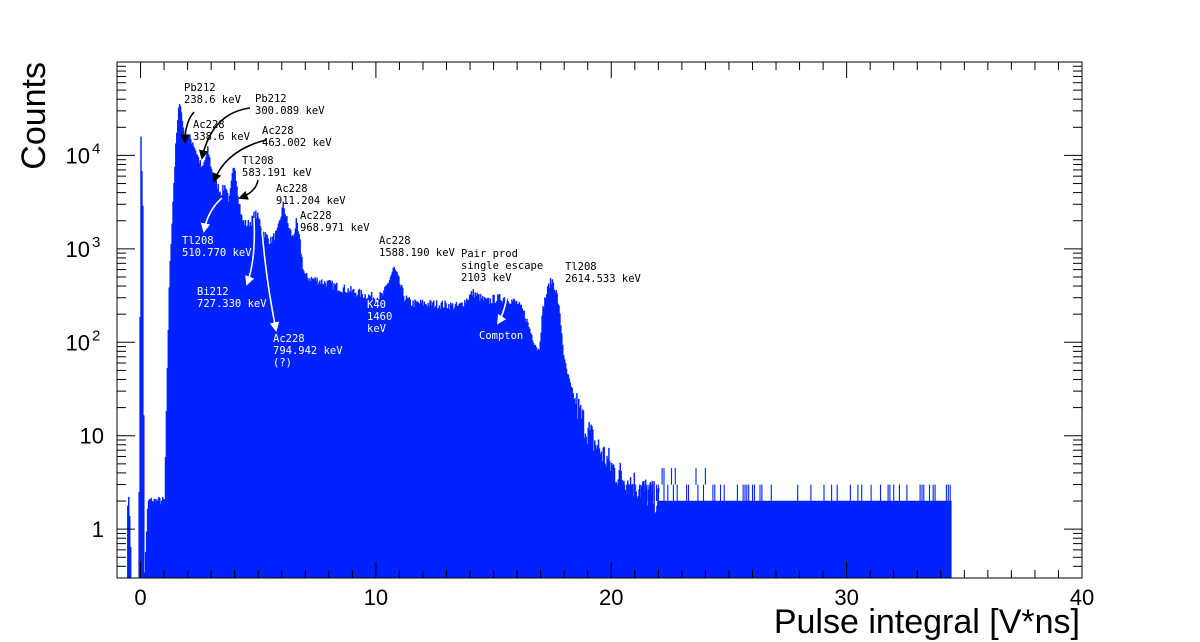 This screenshot has height=642, width=1200. Describe the element at coordinates (376, 597) in the screenshot. I see `x-tick-label: 10` at that location.